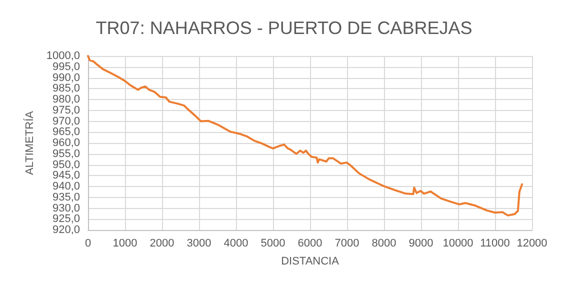 This screenshot has height=286, width=568. Describe the element at coordinates (66, 132) in the screenshot. I see `y-tick-label: 965,0` at that location.